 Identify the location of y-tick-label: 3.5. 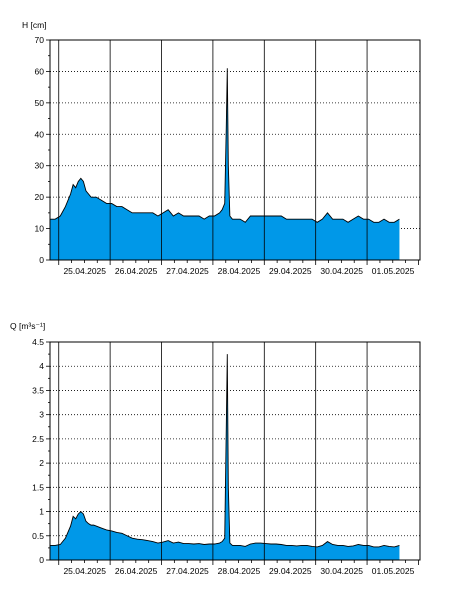
(38, 390).